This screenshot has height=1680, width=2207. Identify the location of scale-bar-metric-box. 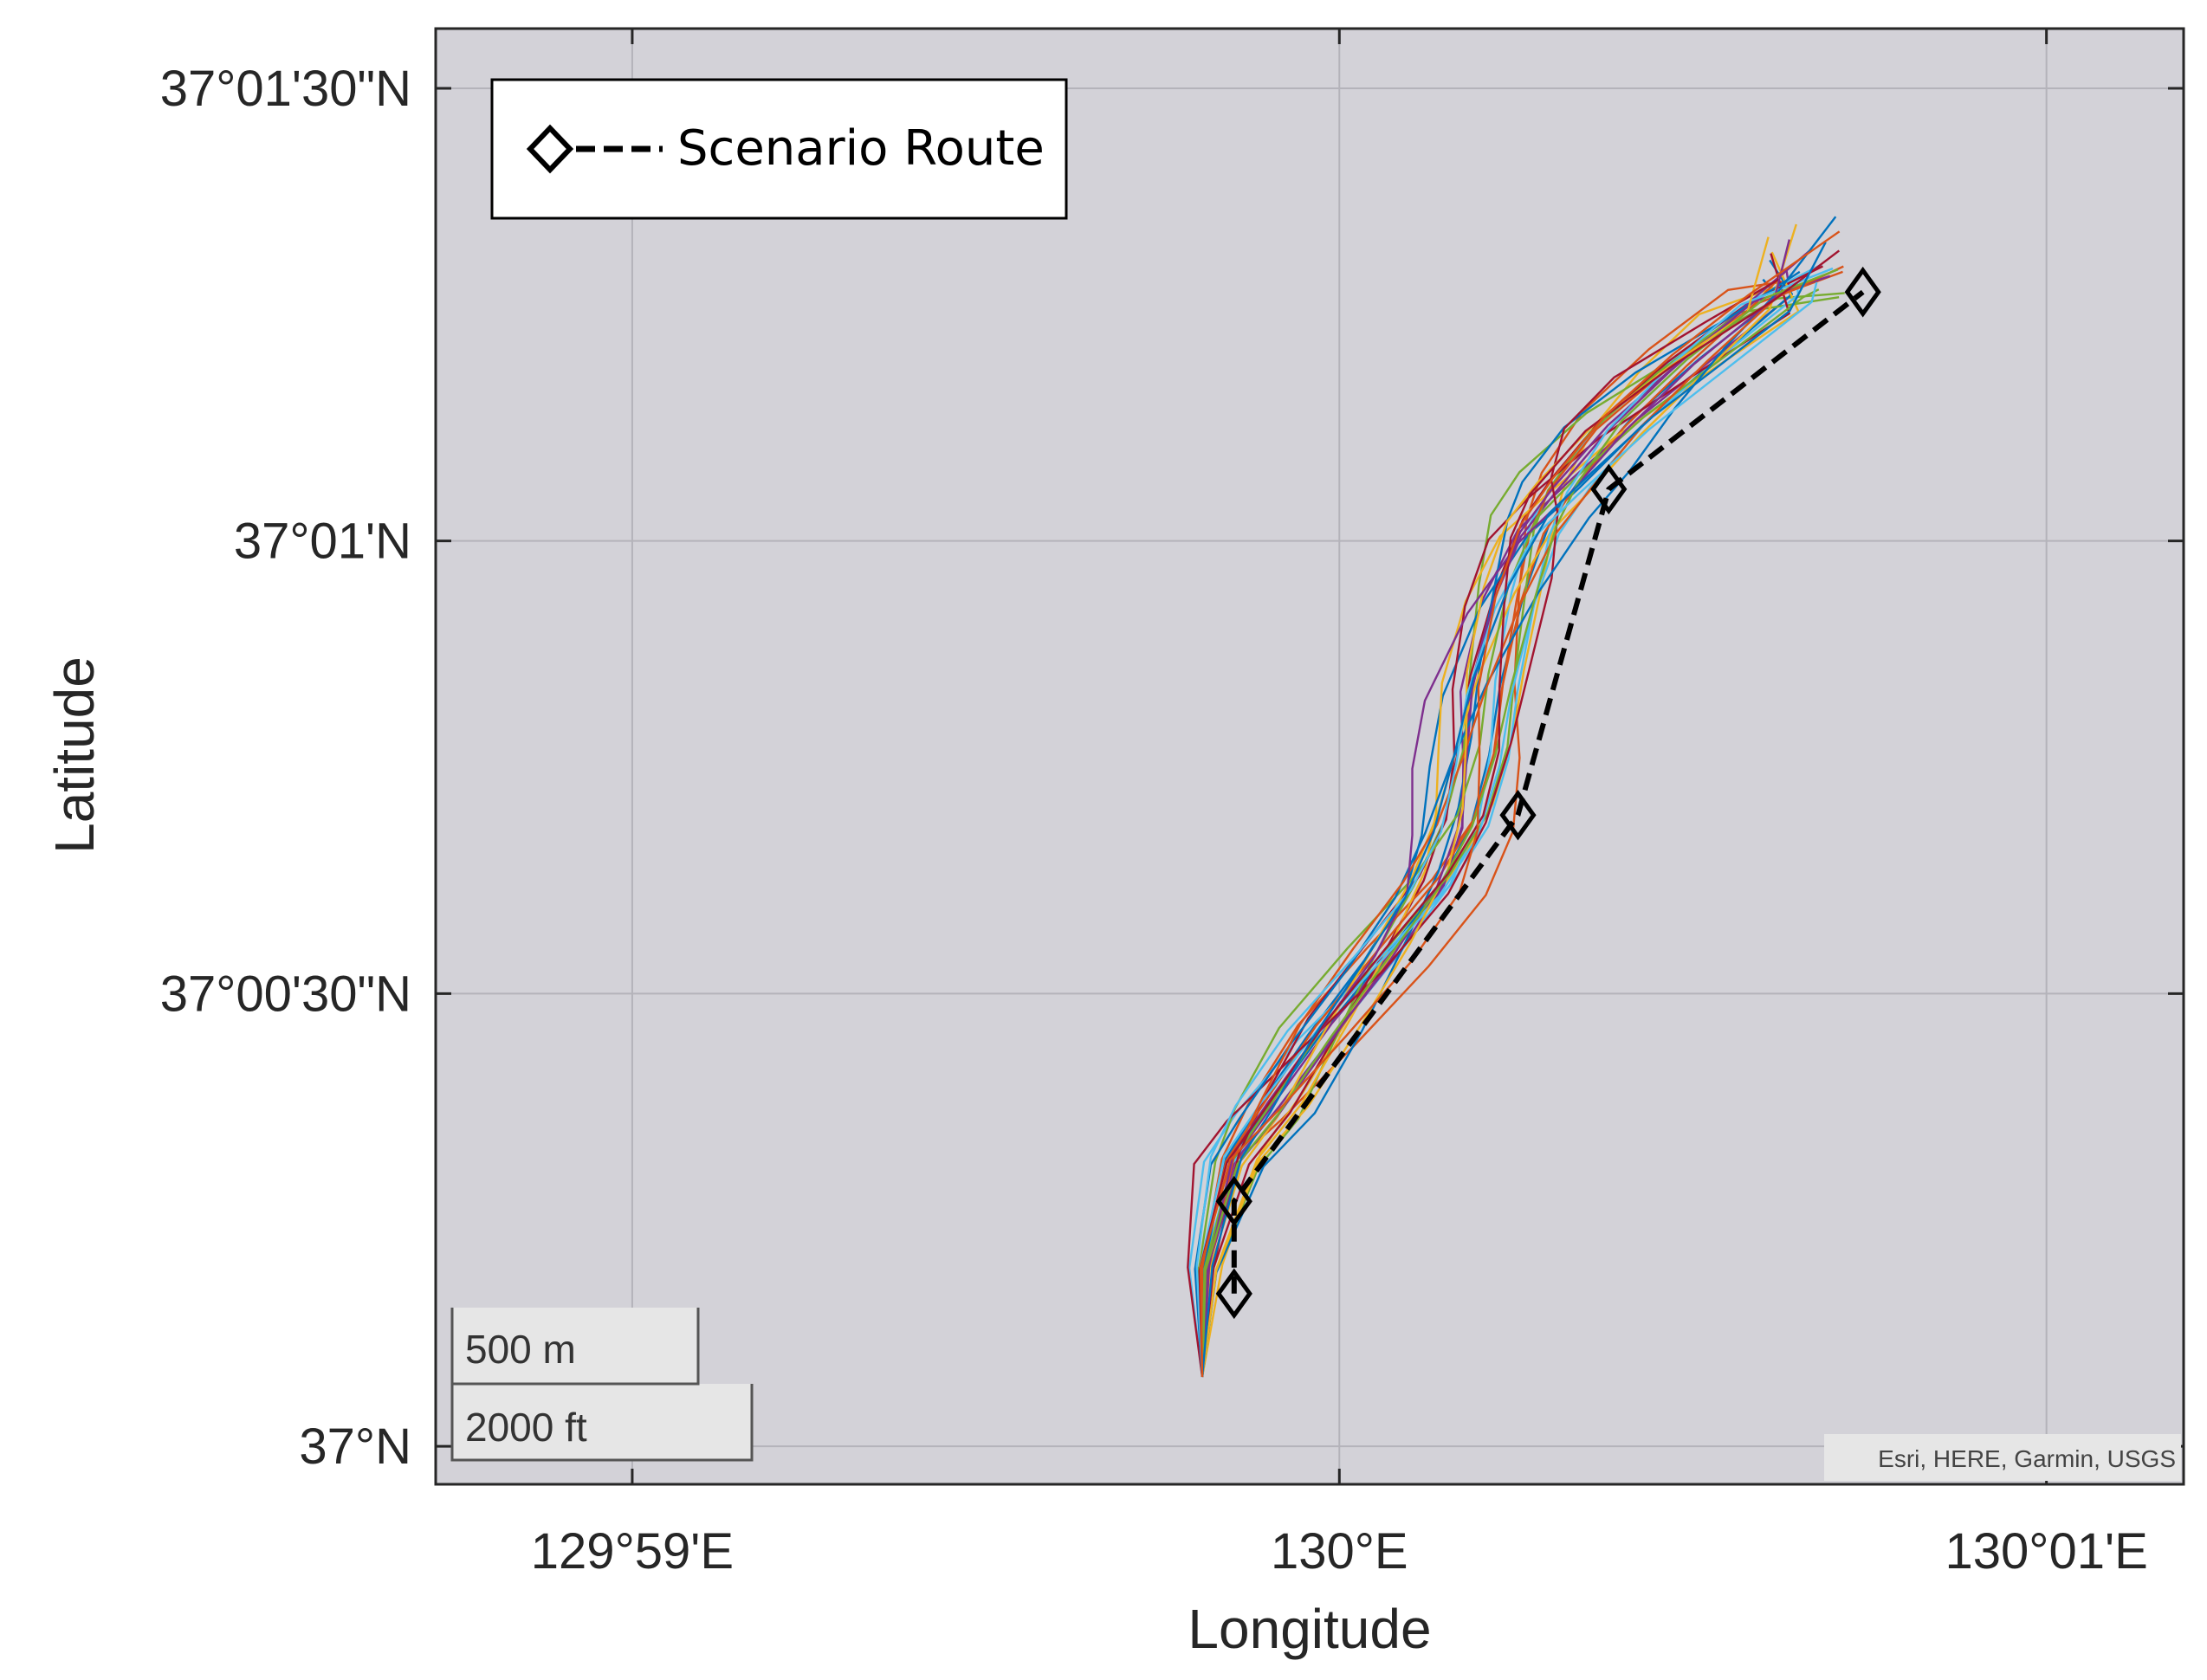
(575, 1346).